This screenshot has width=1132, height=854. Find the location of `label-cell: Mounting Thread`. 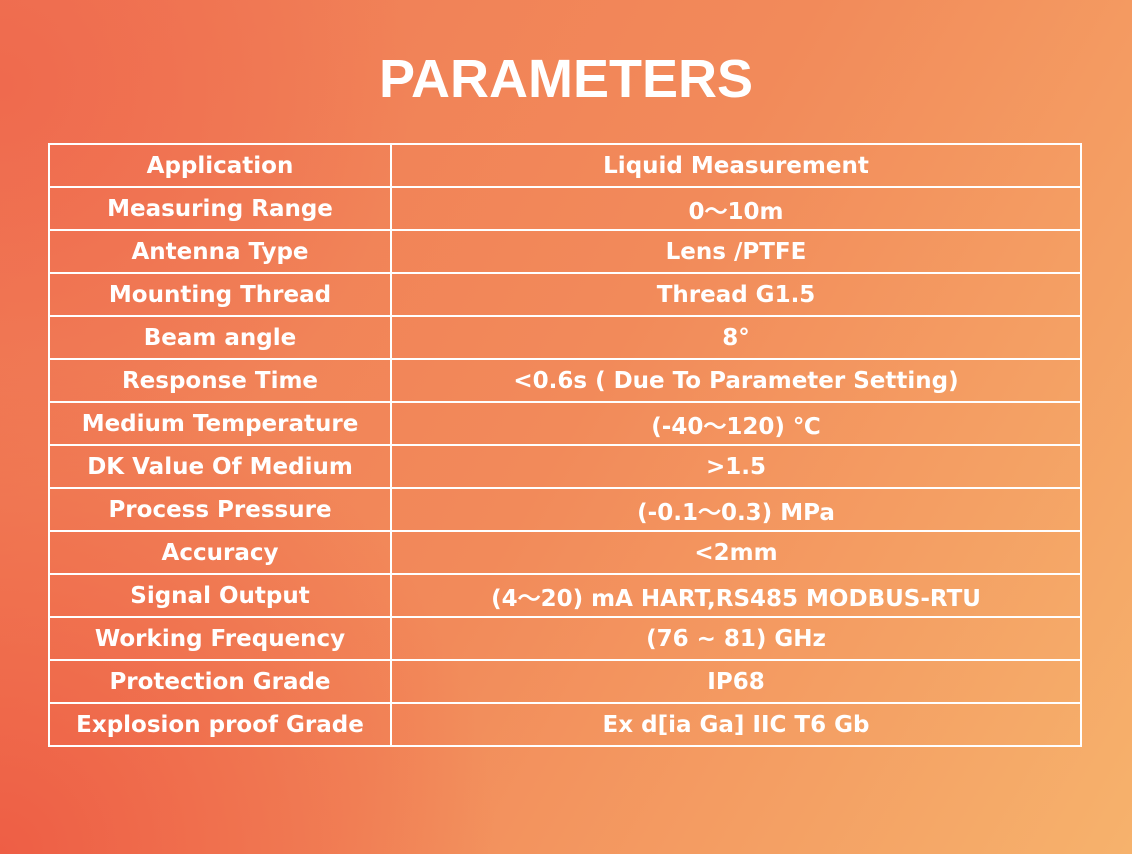

label-cell: Mounting Thread is located at coordinates (220, 294).